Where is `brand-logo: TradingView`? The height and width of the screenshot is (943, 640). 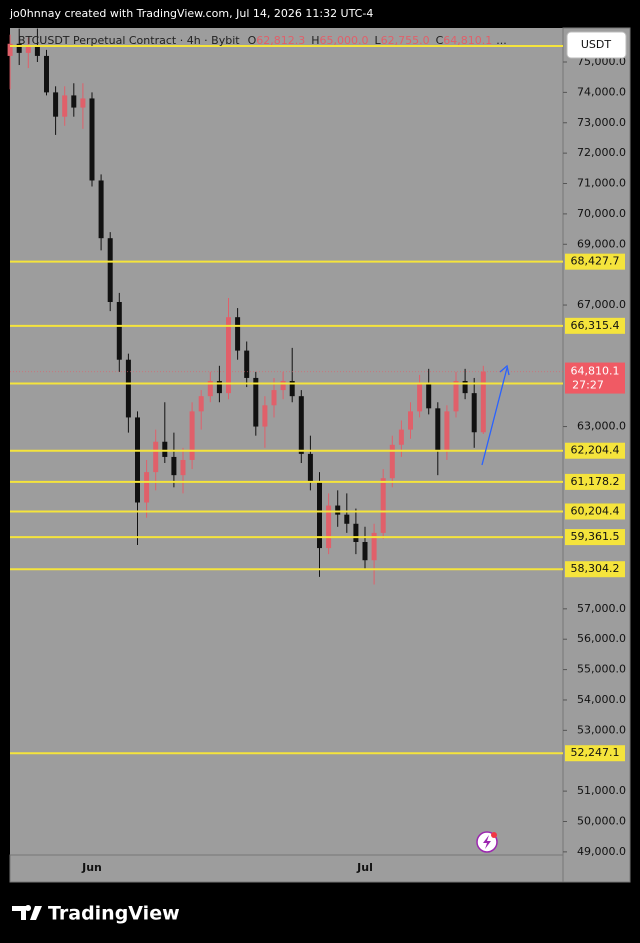
brand-logo: TradingView is located at coordinates (96, 914).